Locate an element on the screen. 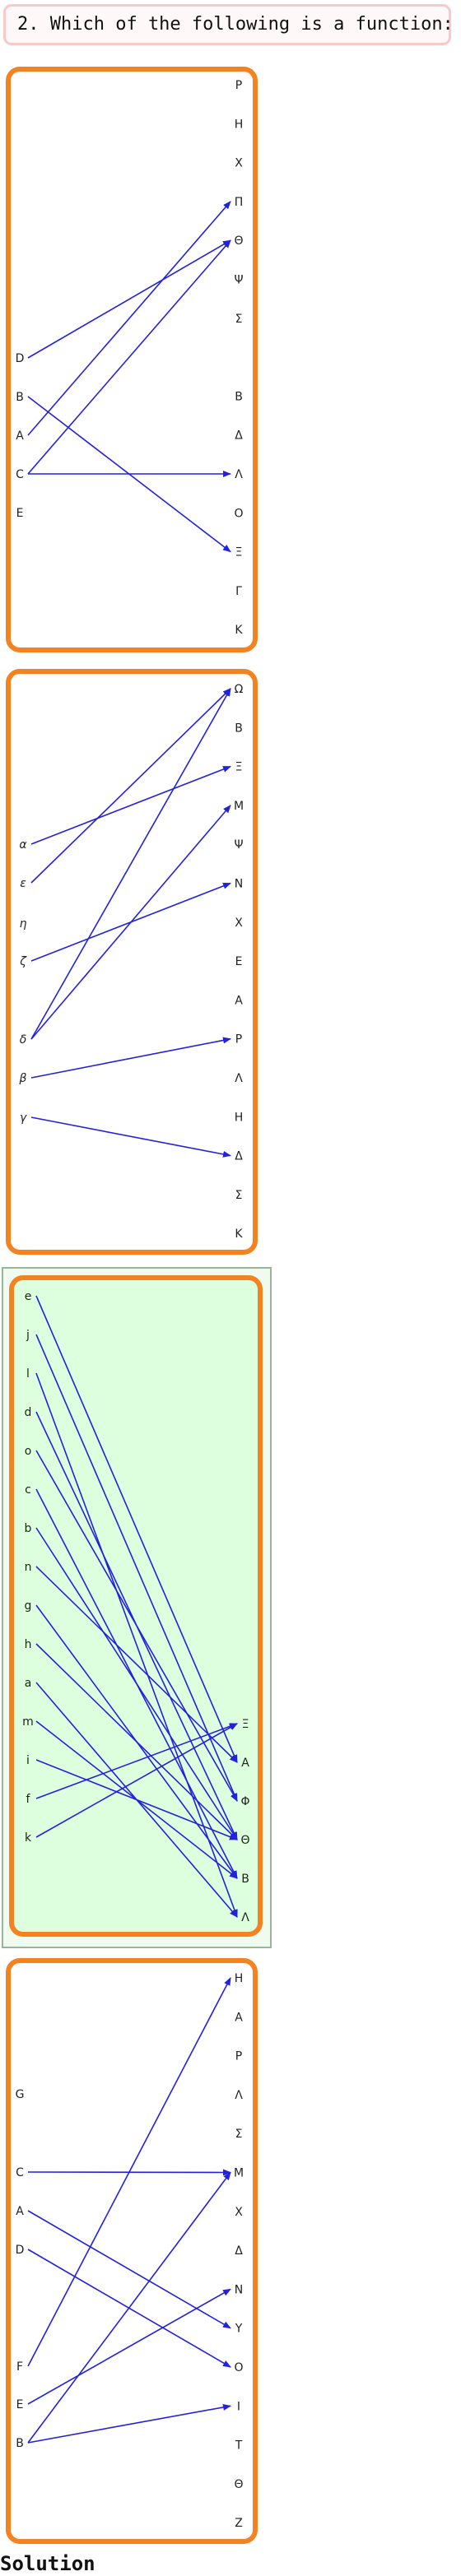 The image size is (461, 2576). mapping-option-3: e j l d o c b n g h a m i f k Ξ Α Φ Θ Β Λ is located at coordinates (136, 1606).